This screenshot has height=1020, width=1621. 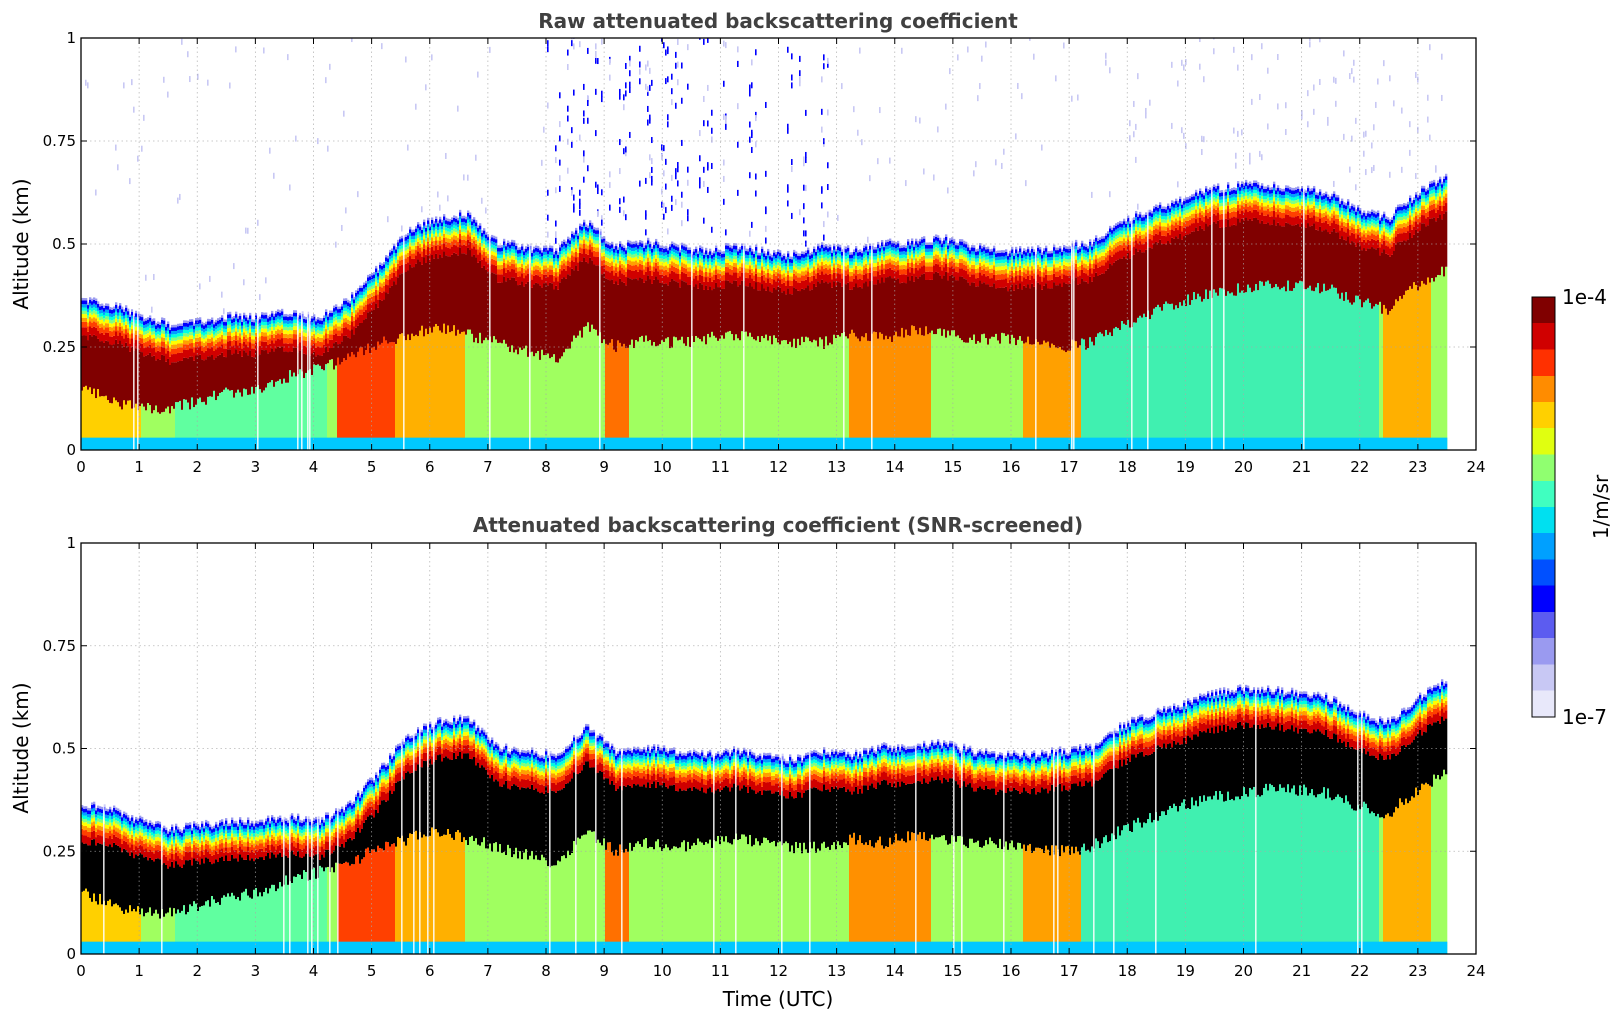 I want to click on colorbar-max-label: 1e-4, so click(x=1584, y=297).